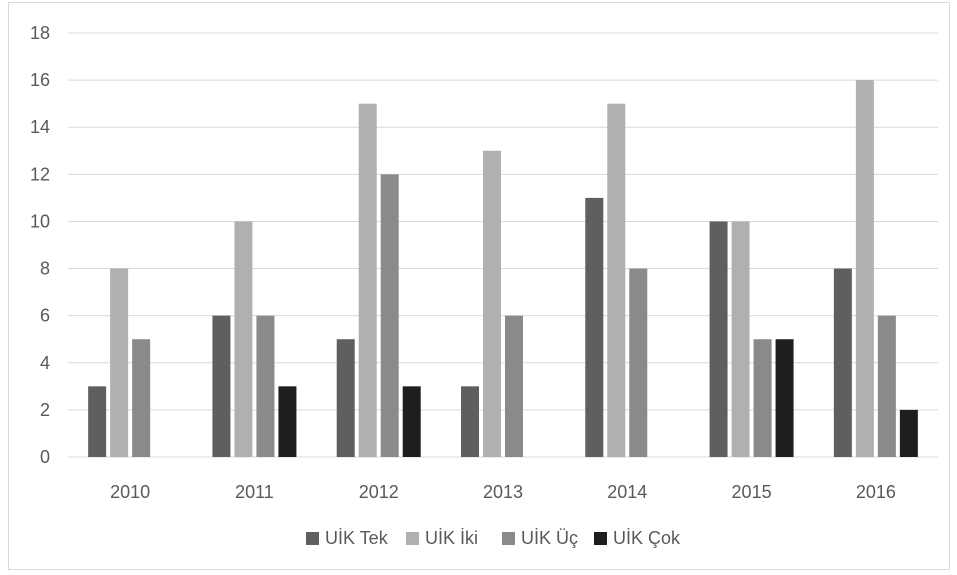 This screenshot has width=957, height=575. Describe the element at coordinates (40, 33) in the screenshot. I see `y-tick-label: 18` at that location.